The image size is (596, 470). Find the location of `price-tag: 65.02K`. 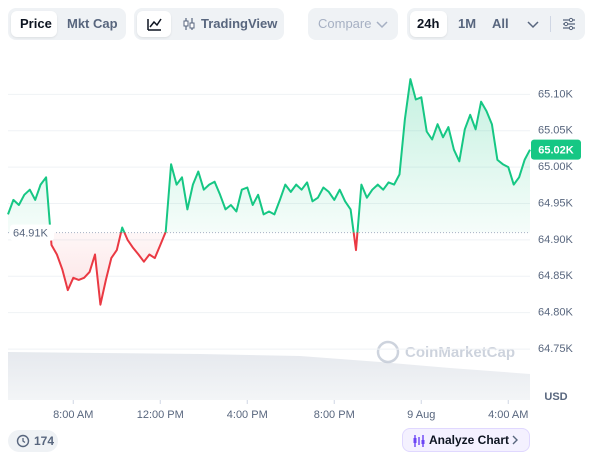

price-tag: 65.02K is located at coordinates (556, 149).